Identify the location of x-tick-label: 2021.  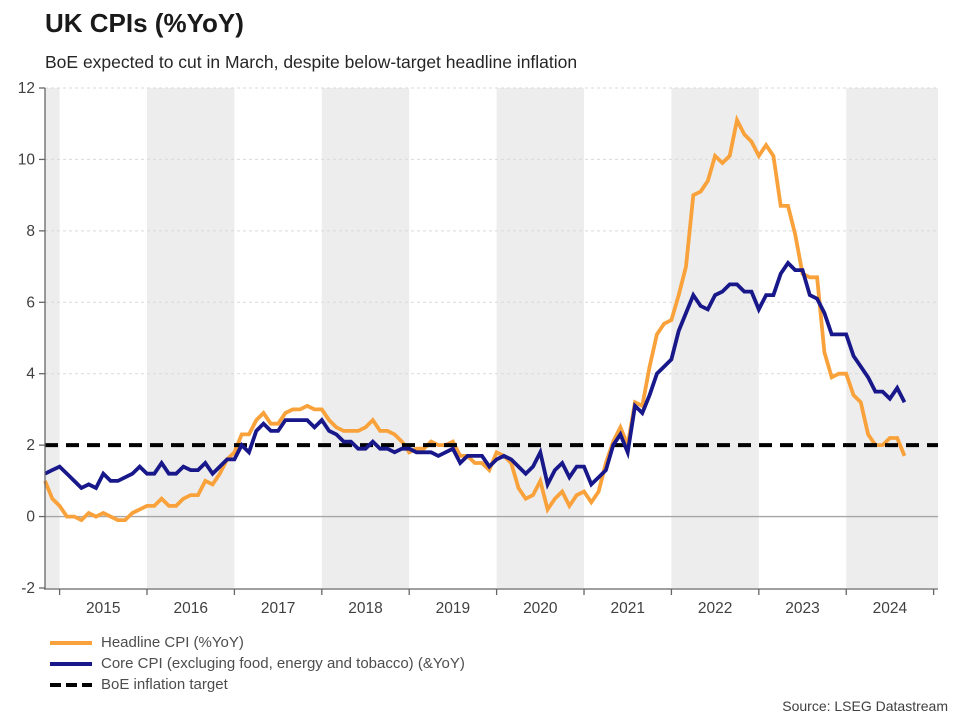
(627, 608).